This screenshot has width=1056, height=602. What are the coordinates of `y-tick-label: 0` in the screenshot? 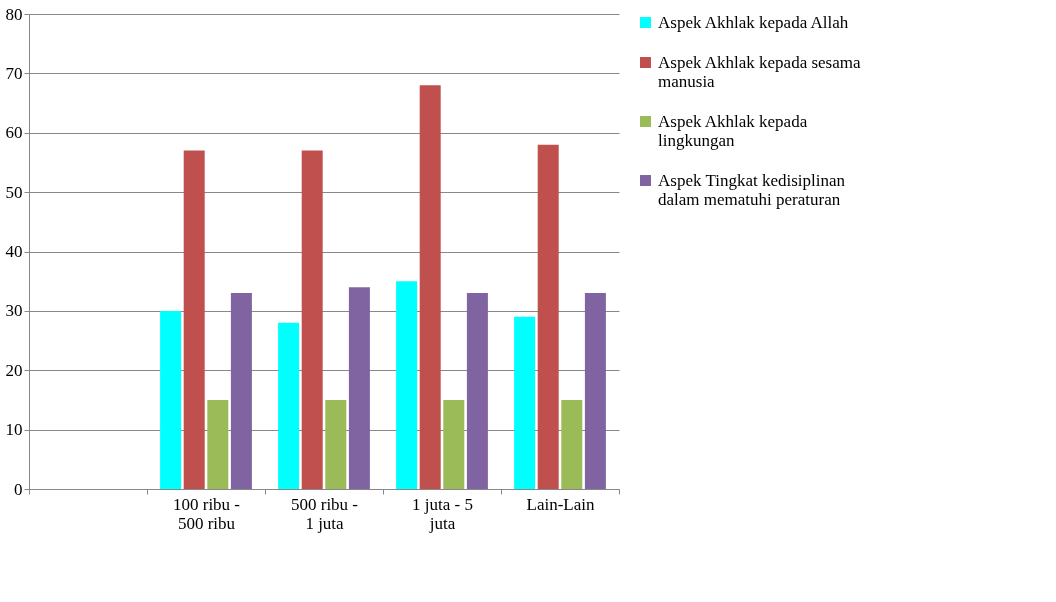 It's located at (18, 489).